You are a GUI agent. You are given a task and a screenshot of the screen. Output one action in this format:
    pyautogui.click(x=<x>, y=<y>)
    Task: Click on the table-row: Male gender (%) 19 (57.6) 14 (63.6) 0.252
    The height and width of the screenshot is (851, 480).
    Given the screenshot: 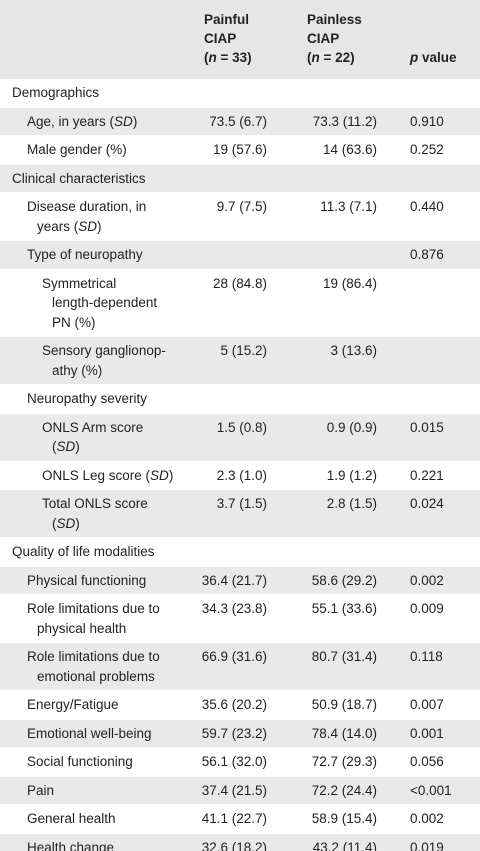 What is the action you would take?
    pyautogui.click(x=240, y=150)
    